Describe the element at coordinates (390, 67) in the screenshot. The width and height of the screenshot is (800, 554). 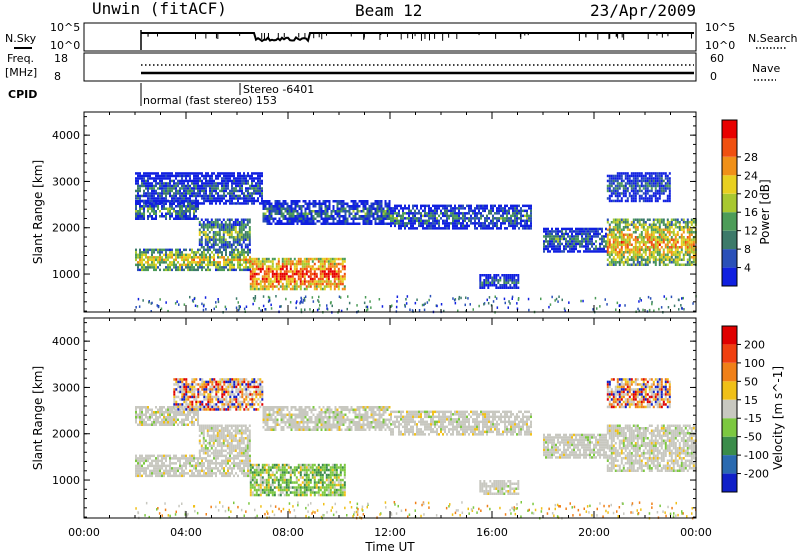
I see `freq-frame` at that location.